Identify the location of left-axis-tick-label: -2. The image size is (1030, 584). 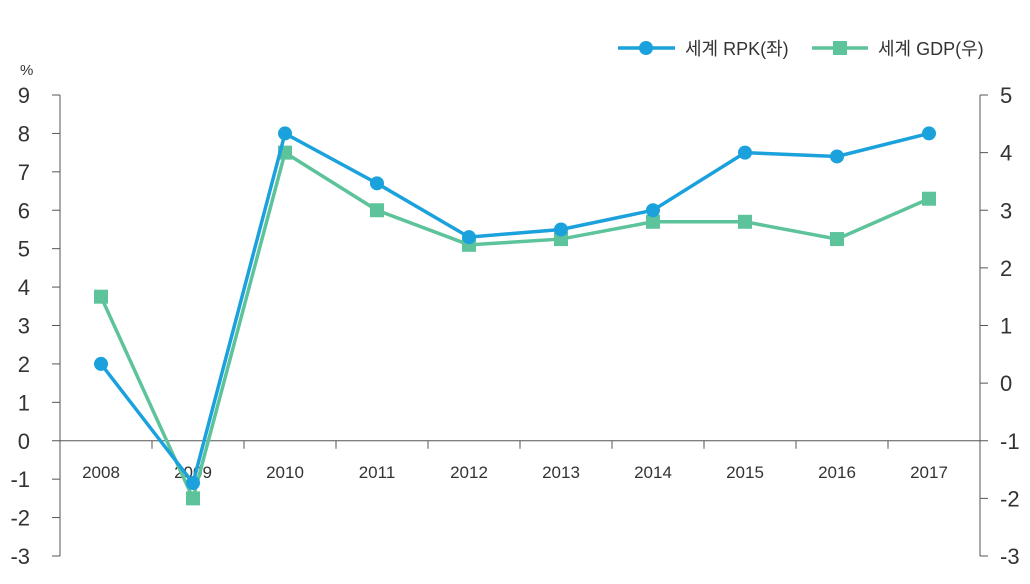
(20, 518).